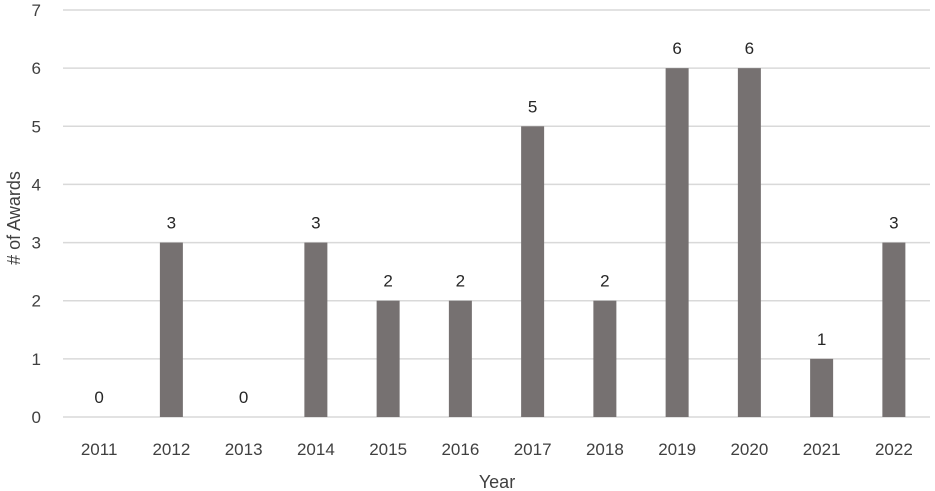 The image size is (935, 491). I want to click on x-tick-label: 2013, so click(244, 449).